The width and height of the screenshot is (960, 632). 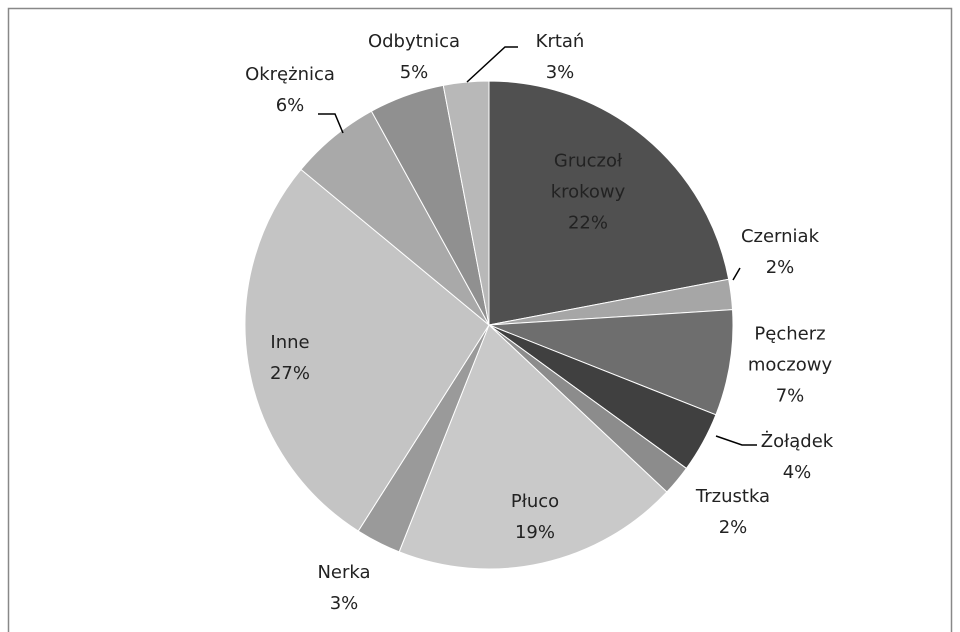 What do you see at coordinates (560, 57) in the screenshot?
I see `slice-label: Krtań 3%` at bounding box center [560, 57].